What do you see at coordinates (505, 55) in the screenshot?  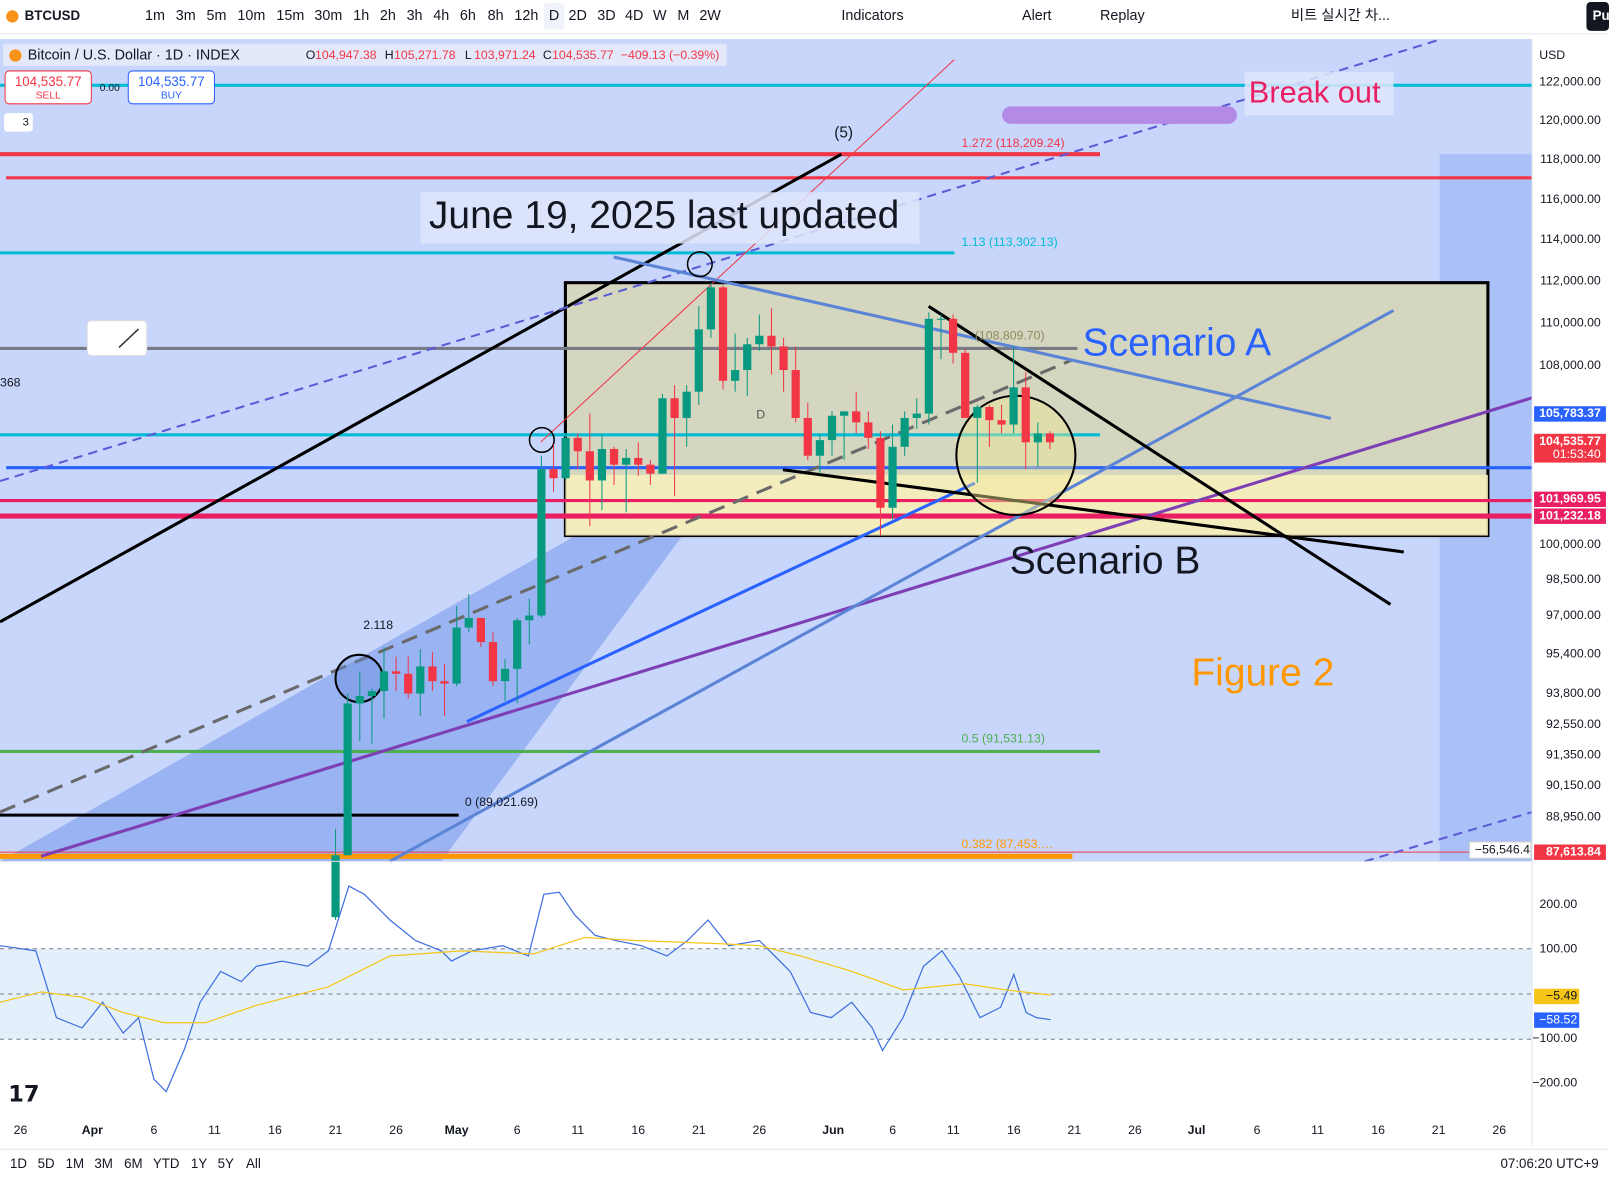 I see `ohlc-value: 103,971.24` at bounding box center [505, 55].